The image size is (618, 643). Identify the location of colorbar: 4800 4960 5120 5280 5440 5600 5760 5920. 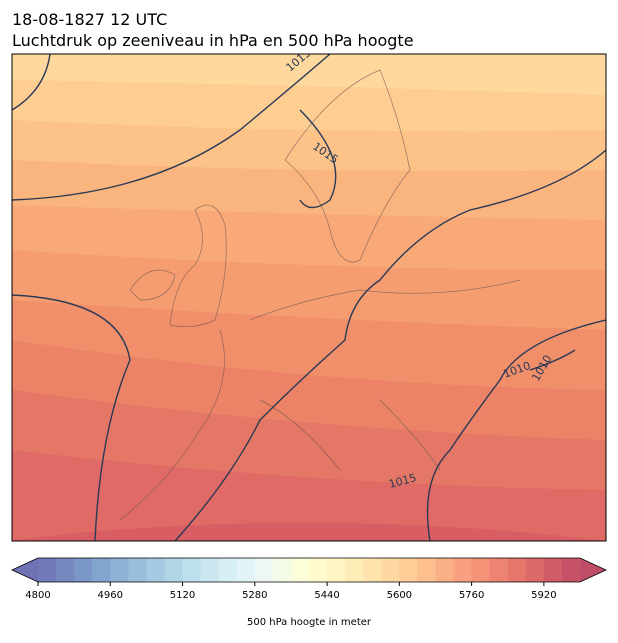
(309, 579).